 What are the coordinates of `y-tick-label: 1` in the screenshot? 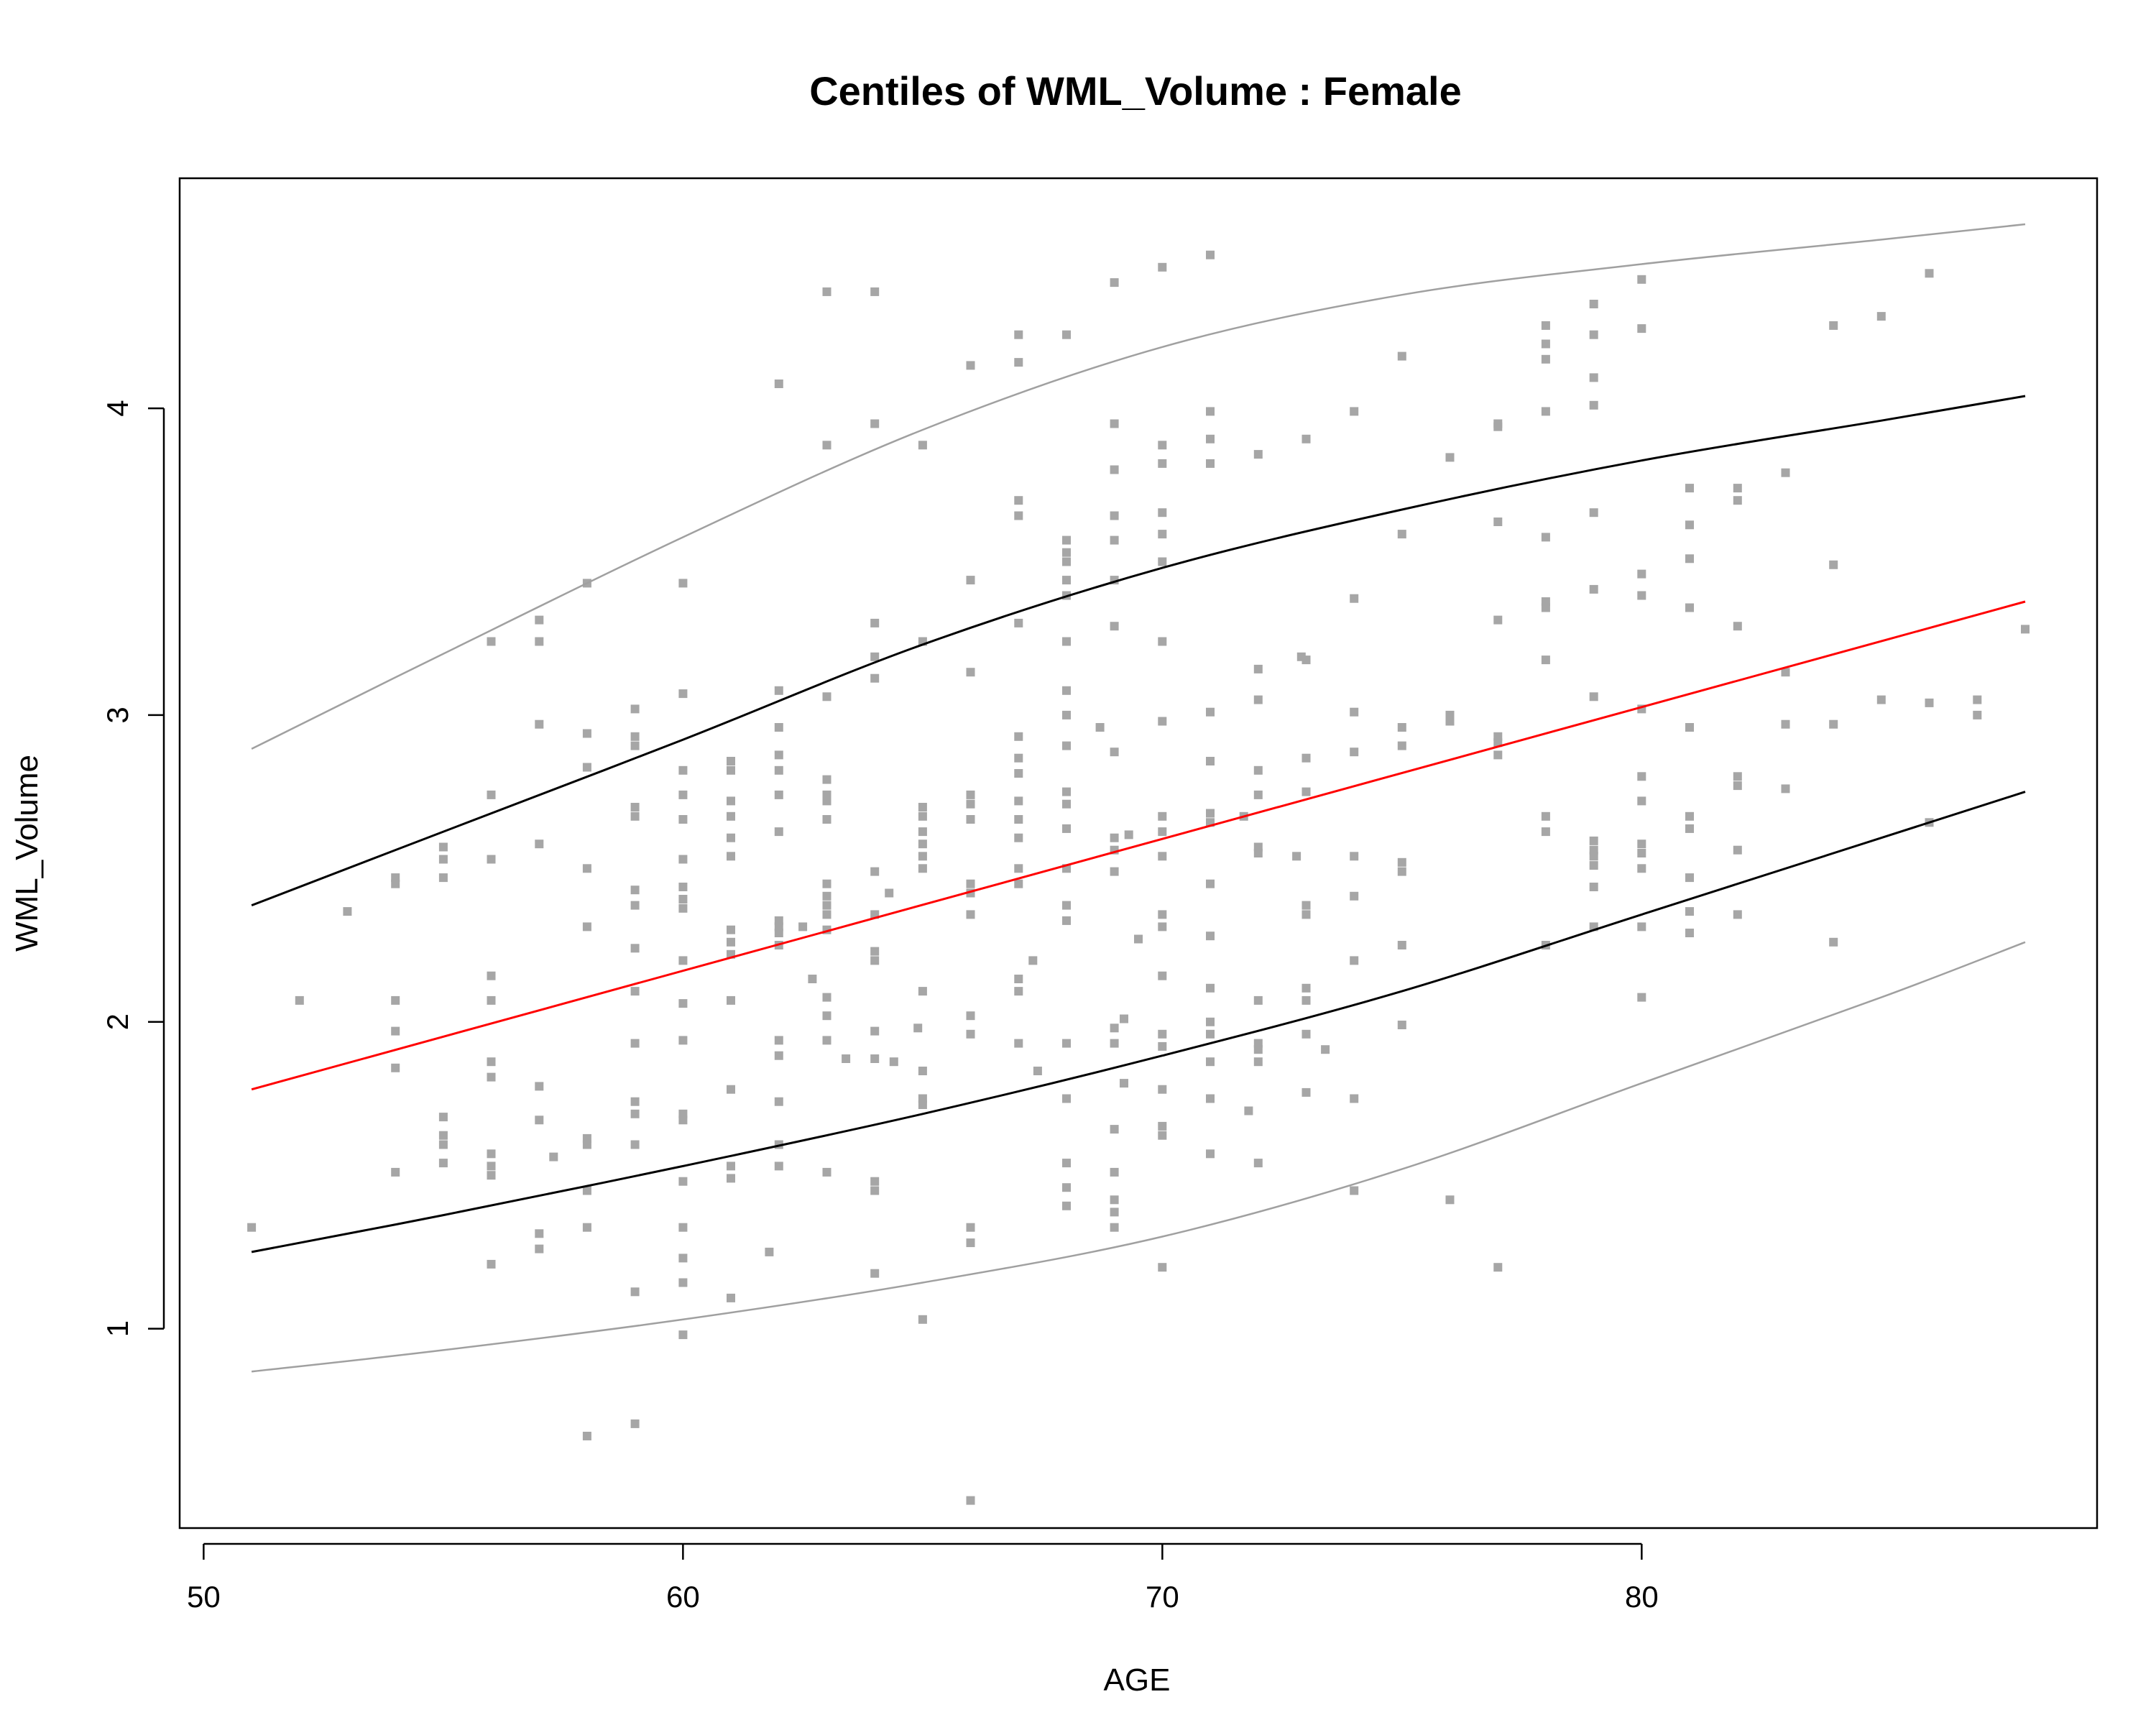 It's located at (118, 1328).